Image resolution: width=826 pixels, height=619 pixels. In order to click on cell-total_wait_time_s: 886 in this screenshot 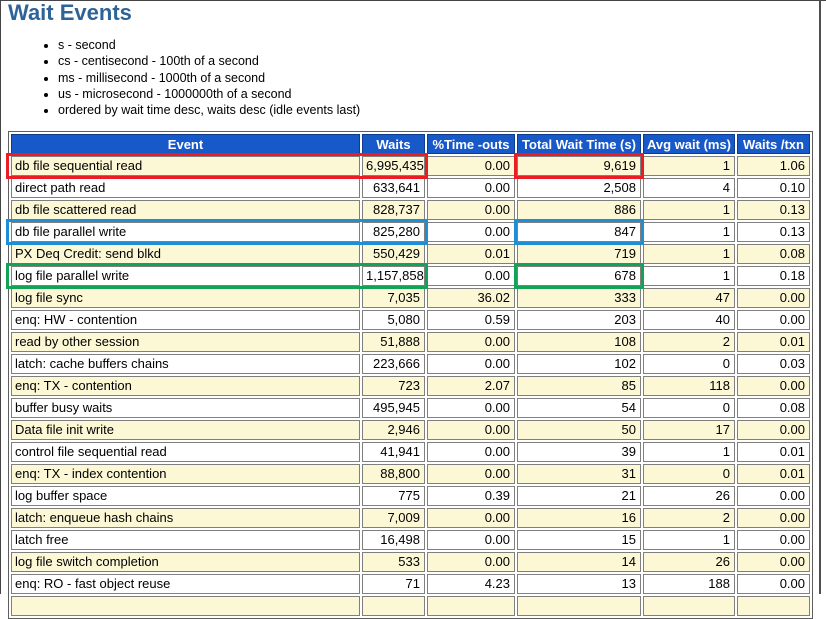, I will do `click(579, 210)`.